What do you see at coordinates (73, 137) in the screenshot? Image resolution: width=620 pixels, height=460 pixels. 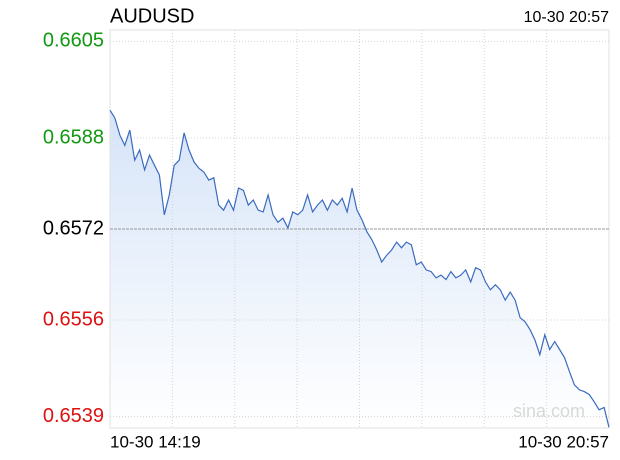 I see `y-tick-label: 0.6588` at bounding box center [73, 137].